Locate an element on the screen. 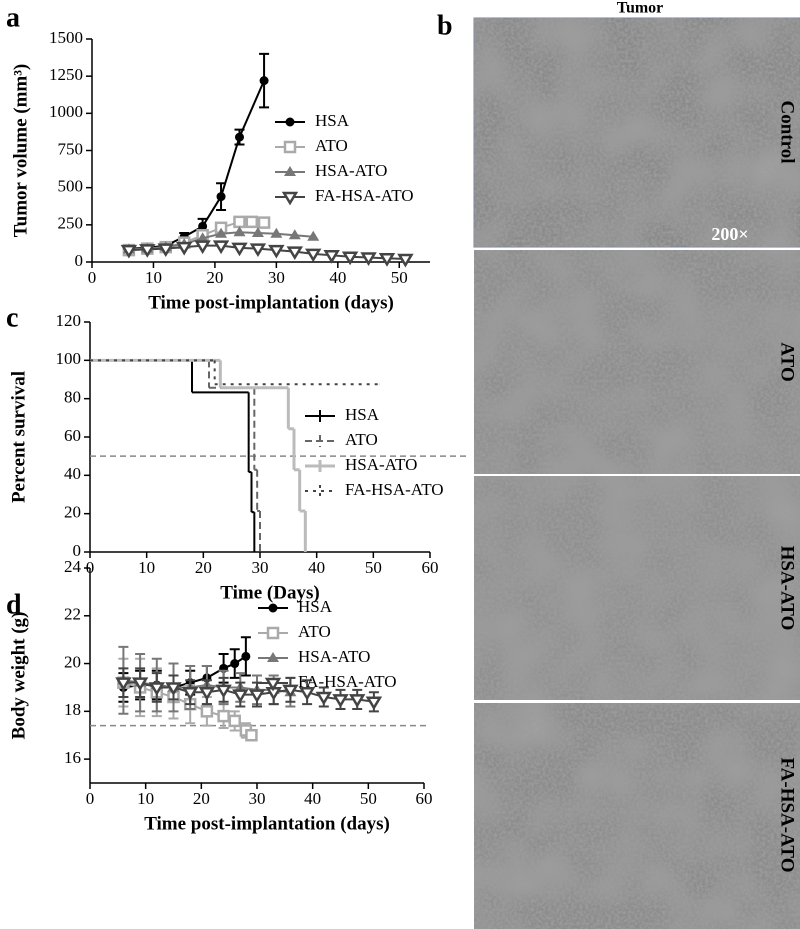 This screenshot has height=929, width=800. x-tick-label: 0 is located at coordinates (92, 277).